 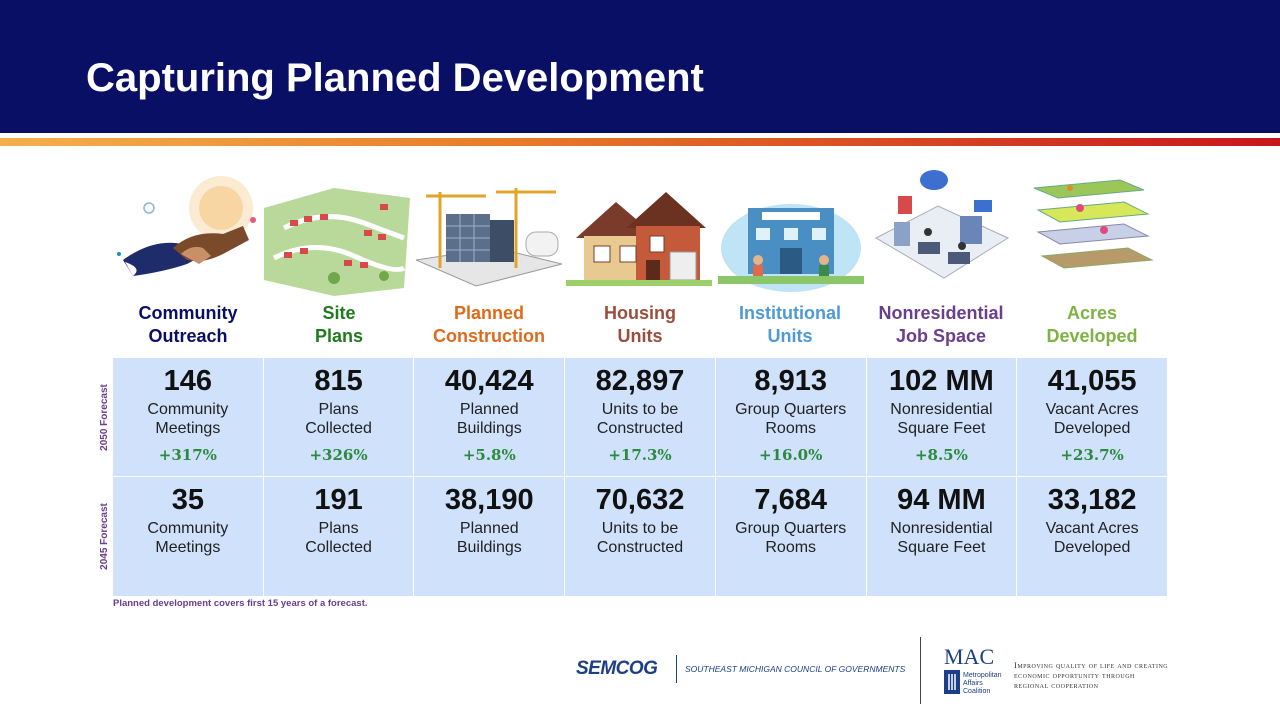 What do you see at coordinates (489, 455) in the screenshot?
I see `percent-change: +5.8%` at bounding box center [489, 455].